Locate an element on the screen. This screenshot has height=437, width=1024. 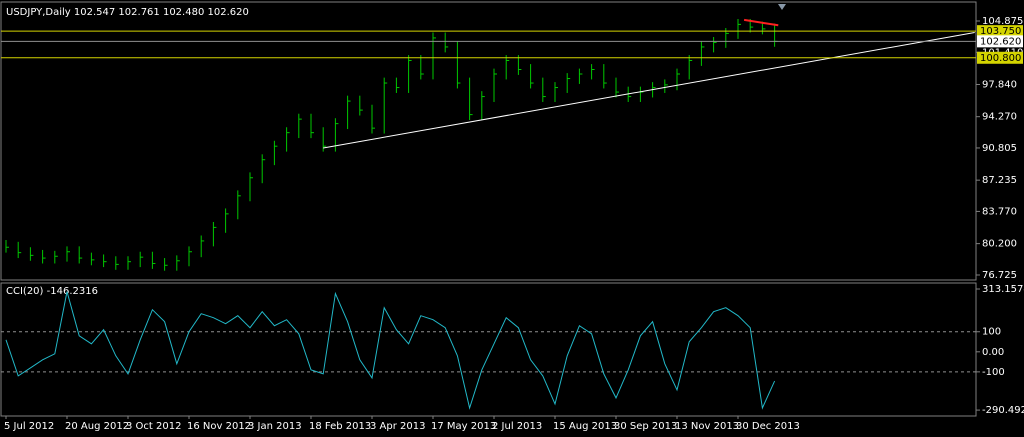
level-label: 102.620 is located at coordinates (1000, 41).